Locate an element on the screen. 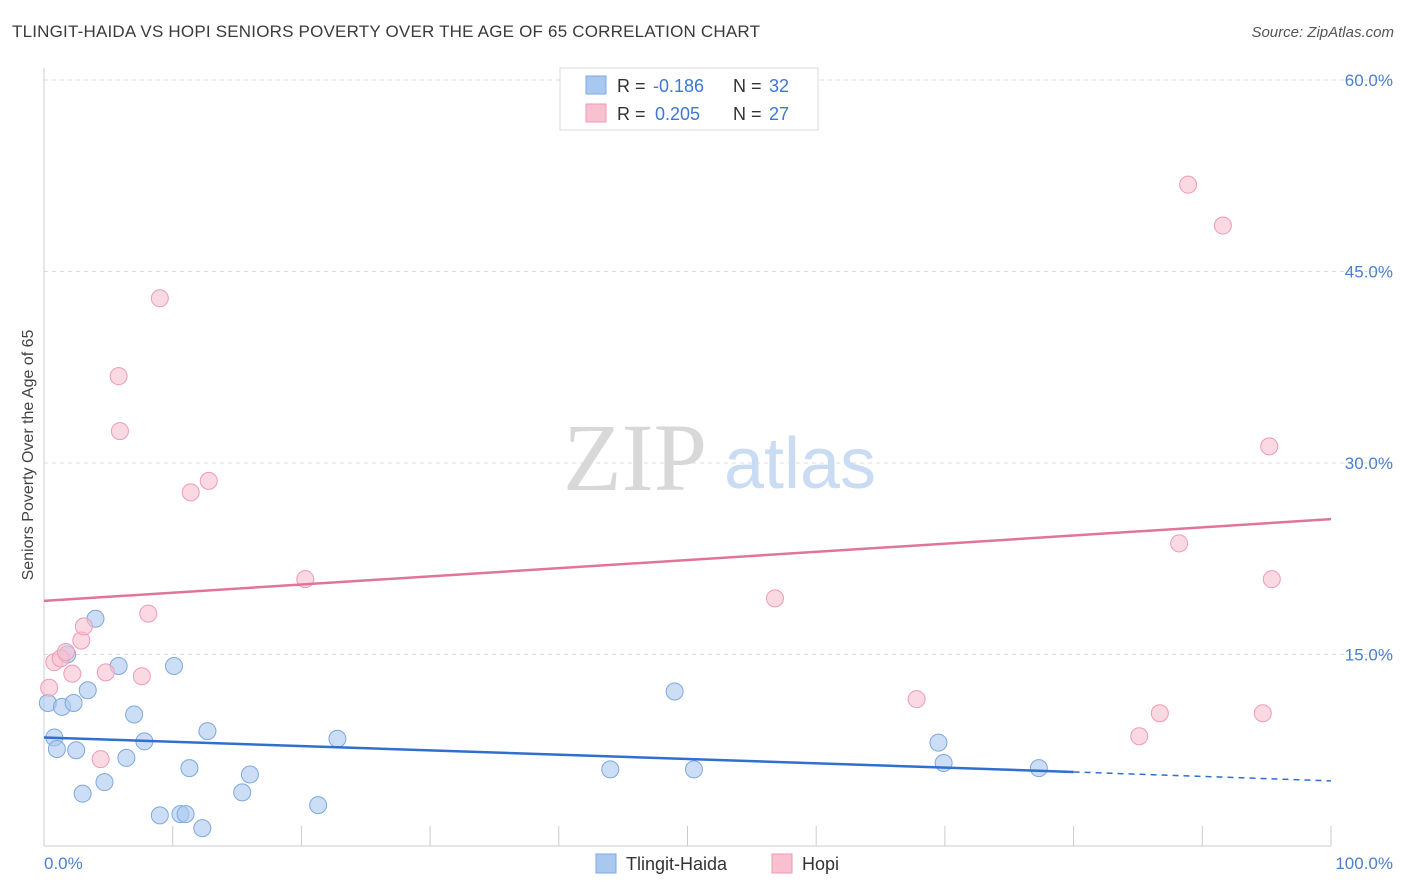  legend-swatch-tlingit-haida is located at coordinates (596, 85).